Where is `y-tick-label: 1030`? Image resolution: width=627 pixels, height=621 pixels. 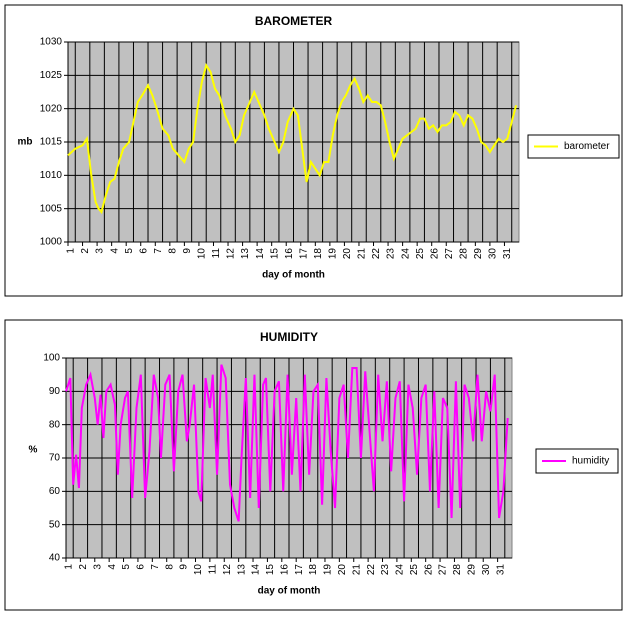 y-tick-label: 1030 is located at coordinates (51, 42).